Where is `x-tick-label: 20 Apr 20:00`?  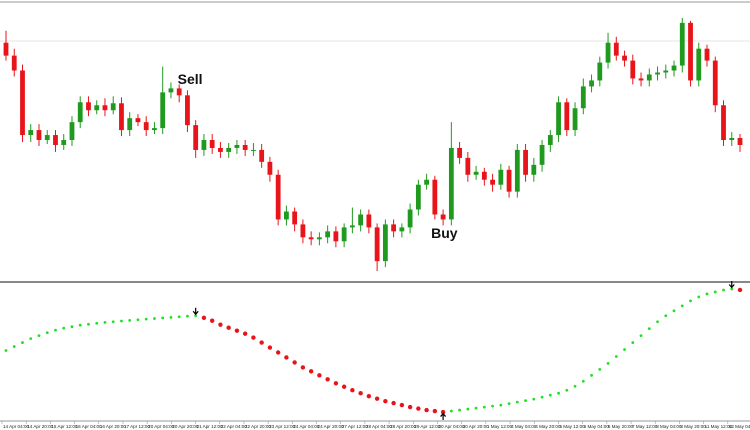
x-tick-label: 20 Apr 20:00 is located at coordinates (185, 426).